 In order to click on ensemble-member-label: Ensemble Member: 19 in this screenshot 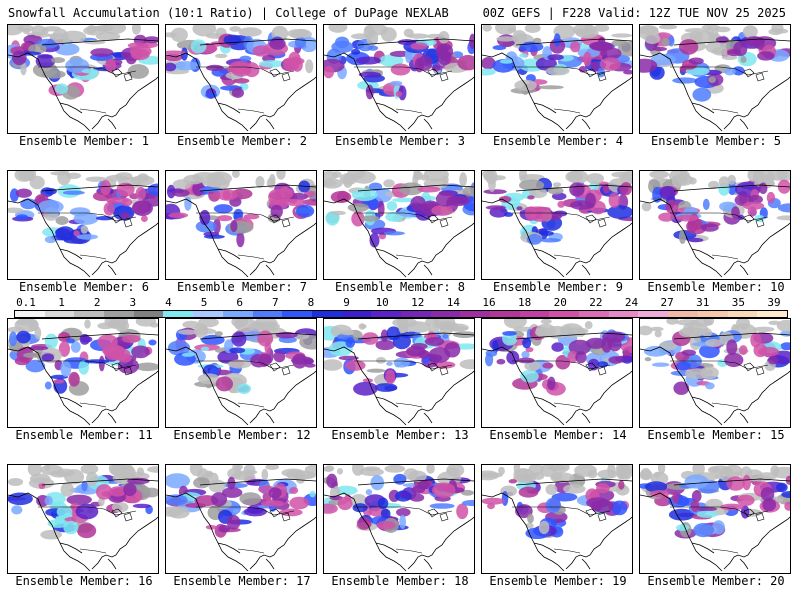, I will do `click(558, 581)`.